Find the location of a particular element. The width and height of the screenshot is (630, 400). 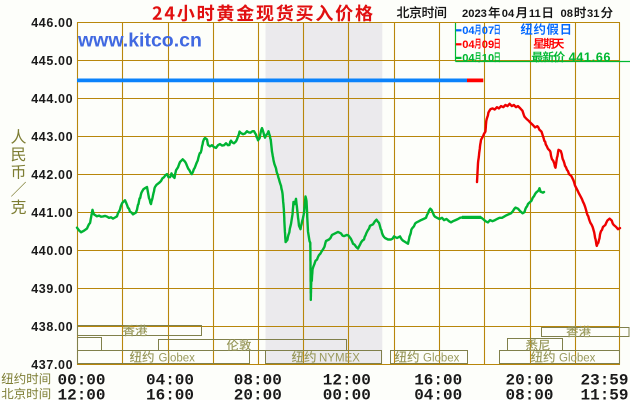

svg-text: NYMEX is located at coordinates (339, 358).